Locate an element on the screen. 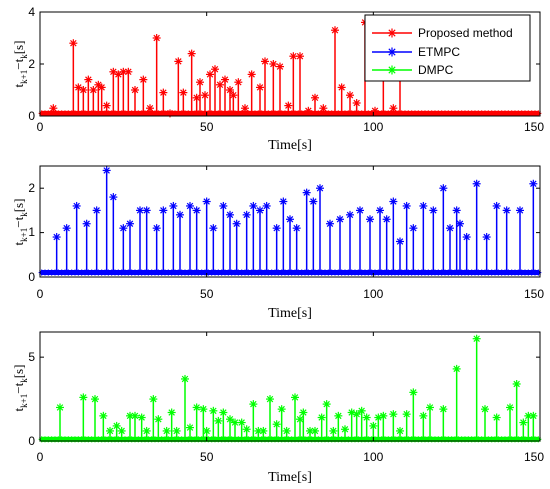 This screenshot has height=489, width=550. legend-label-etmpc: ETMPC is located at coordinates (439, 52).